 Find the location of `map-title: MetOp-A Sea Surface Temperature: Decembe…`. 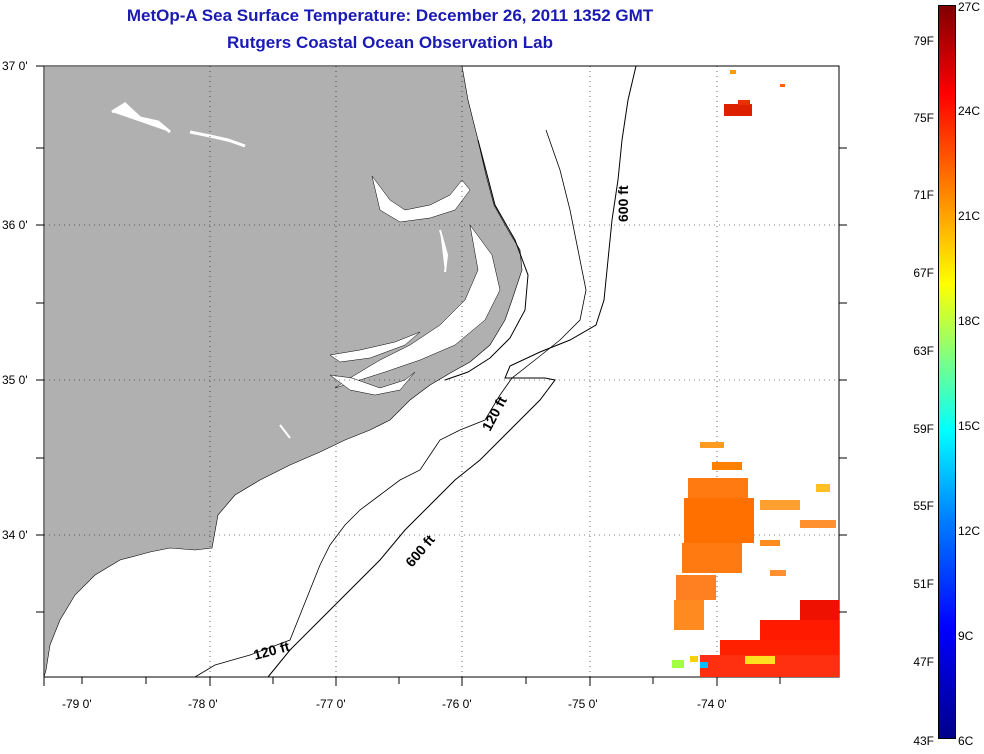

map-title: MetOp-A Sea Surface Temperature: Decembe… is located at coordinates (390, 15).